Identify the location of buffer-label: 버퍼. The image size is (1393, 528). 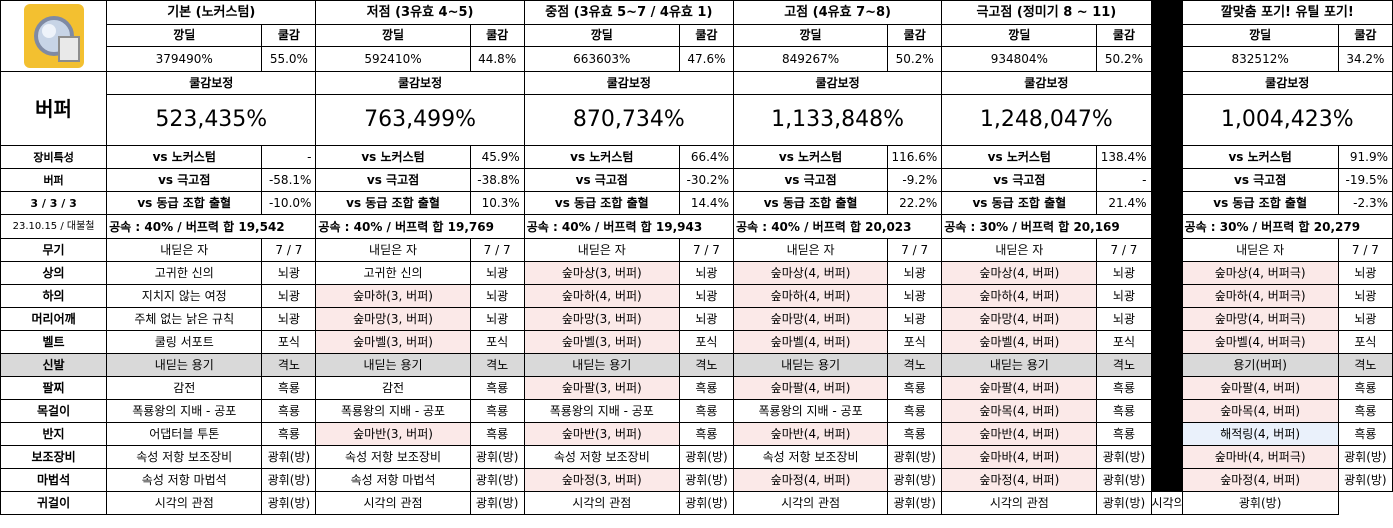
(54, 108).